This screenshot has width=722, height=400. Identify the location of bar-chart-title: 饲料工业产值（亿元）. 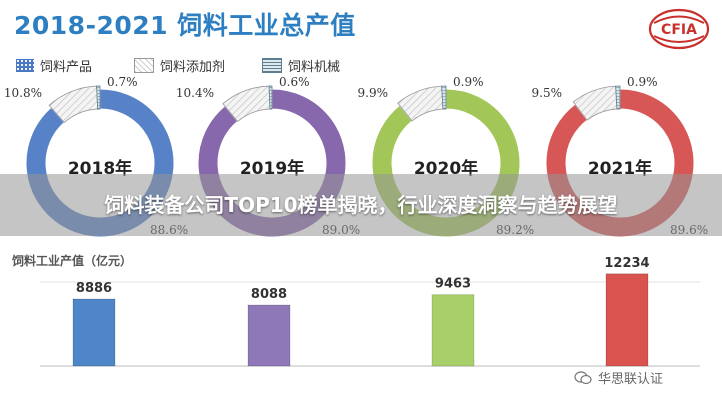
(72, 261).